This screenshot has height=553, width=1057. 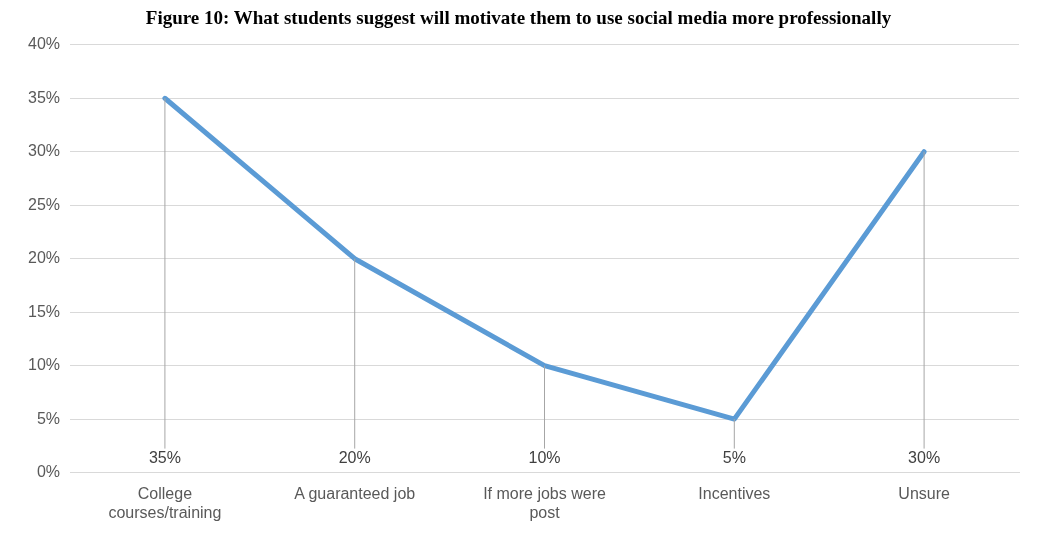 What do you see at coordinates (734, 458) in the screenshot?
I see `data-label: 5%` at bounding box center [734, 458].